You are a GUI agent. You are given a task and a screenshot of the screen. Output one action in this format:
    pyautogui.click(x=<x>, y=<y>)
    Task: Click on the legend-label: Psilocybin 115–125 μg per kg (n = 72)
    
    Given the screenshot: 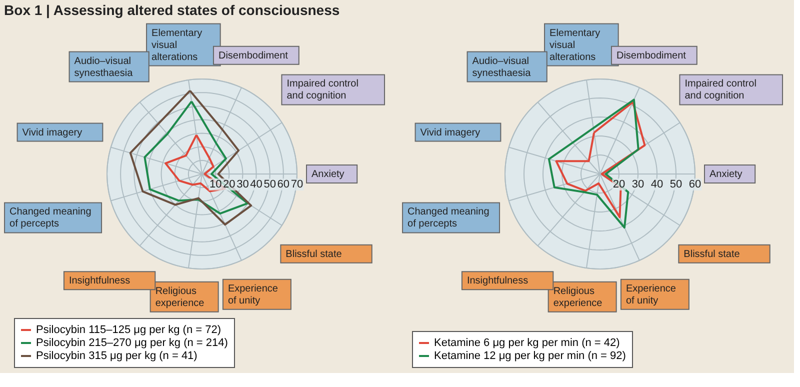 What is the action you would take?
    pyautogui.click(x=128, y=330)
    